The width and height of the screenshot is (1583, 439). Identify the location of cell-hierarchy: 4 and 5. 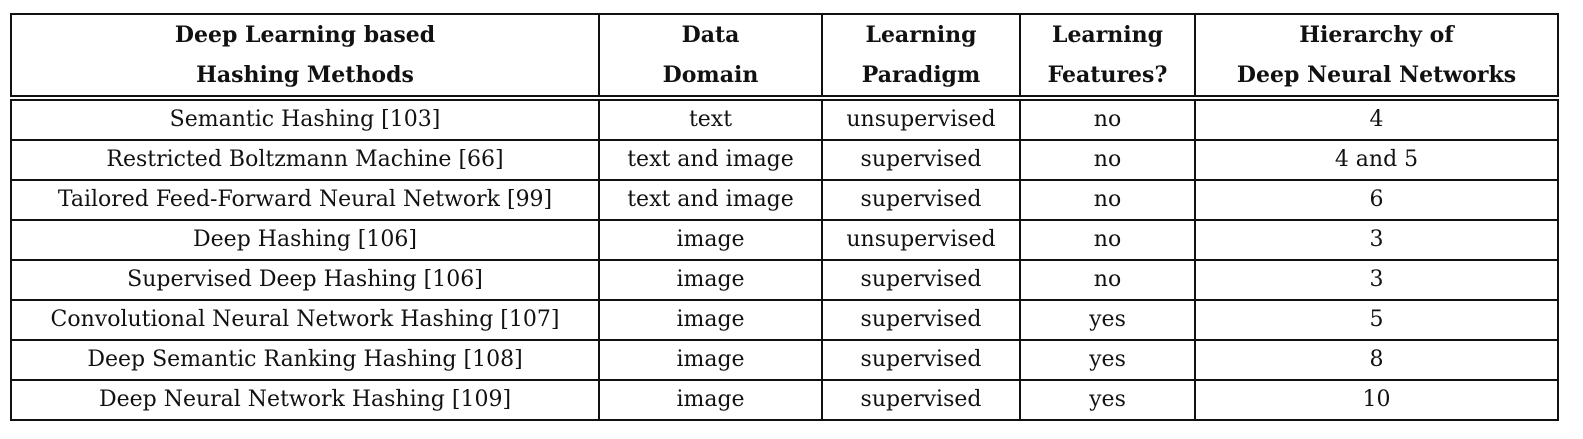
(1376, 160).